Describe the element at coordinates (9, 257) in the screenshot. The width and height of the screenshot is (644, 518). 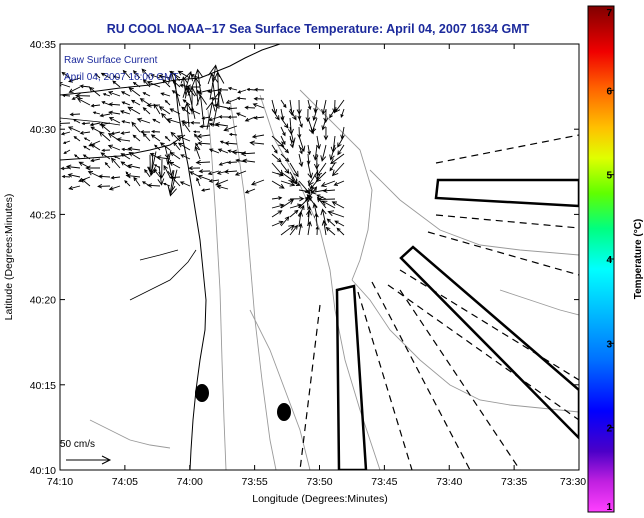
I see `y-axis-label: Latitude (Degrees:Minutes)` at that location.